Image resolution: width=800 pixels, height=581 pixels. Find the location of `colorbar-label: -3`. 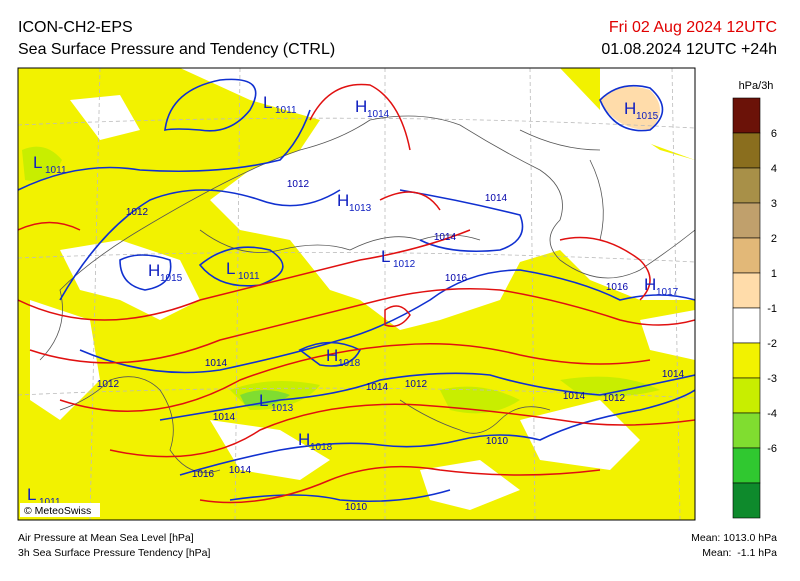

colorbar-label: -3 is located at coordinates (772, 379).